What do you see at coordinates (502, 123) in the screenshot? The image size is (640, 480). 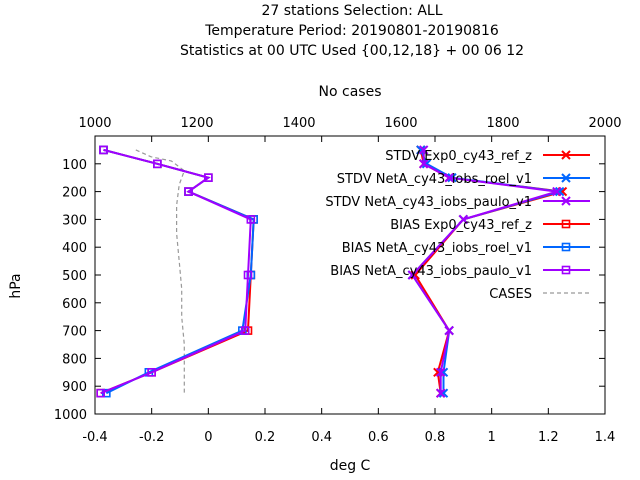 I see `x2-tick-label: 1800` at bounding box center [502, 123].